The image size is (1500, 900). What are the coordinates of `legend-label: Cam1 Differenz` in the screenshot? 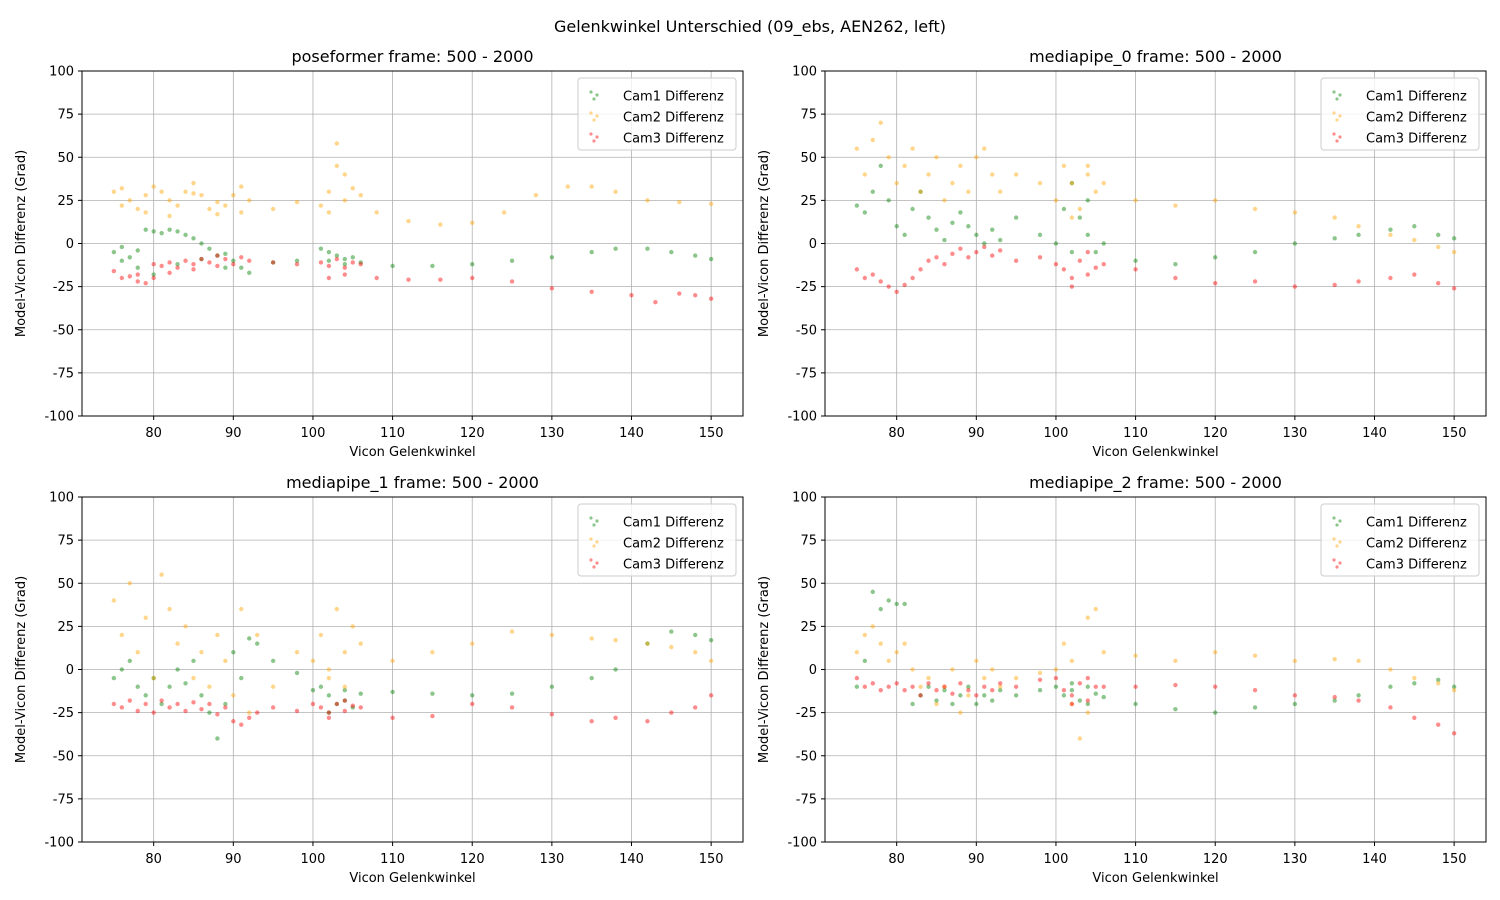 It's located at (1416, 523).